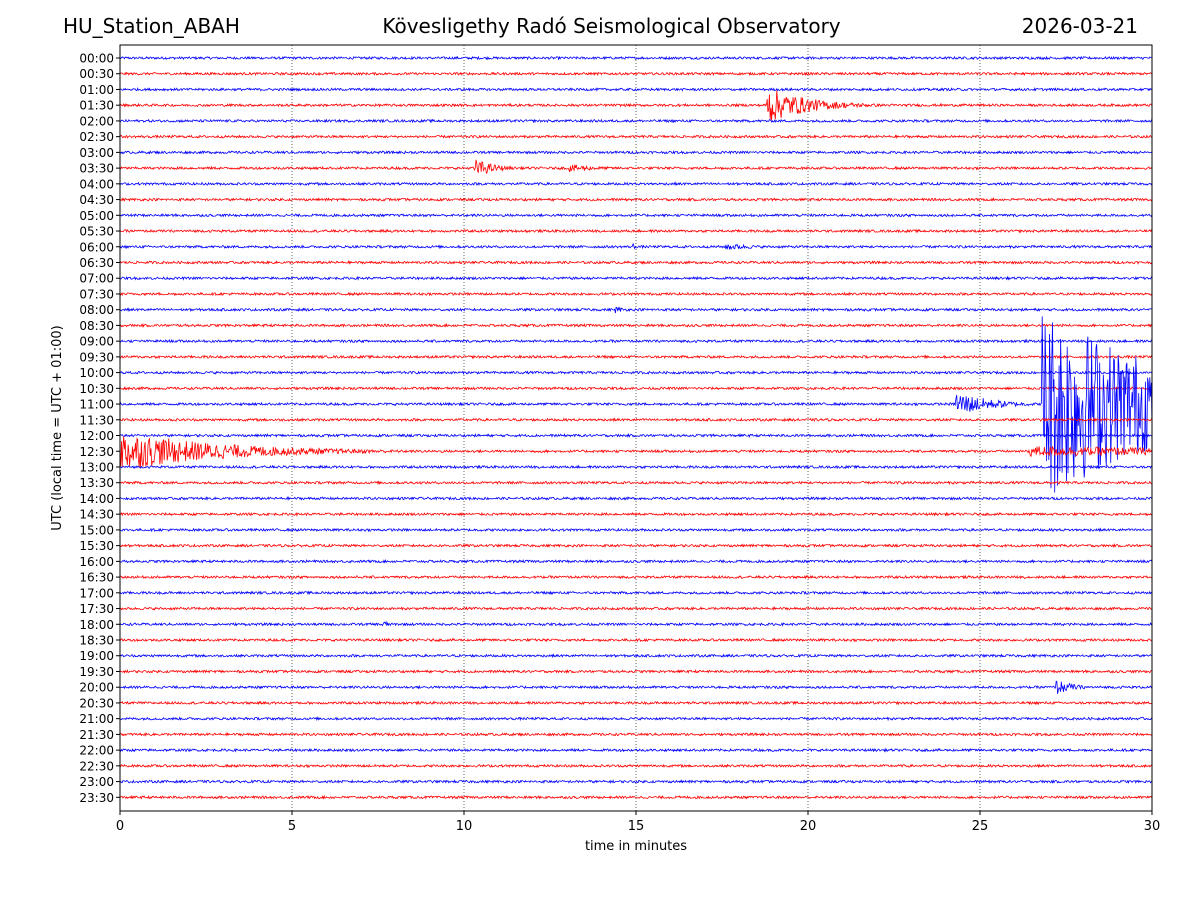 The width and height of the screenshot is (1200, 900). Describe the element at coordinates (96, 467) in the screenshot. I see `y-tick-label: 13:00` at that location.